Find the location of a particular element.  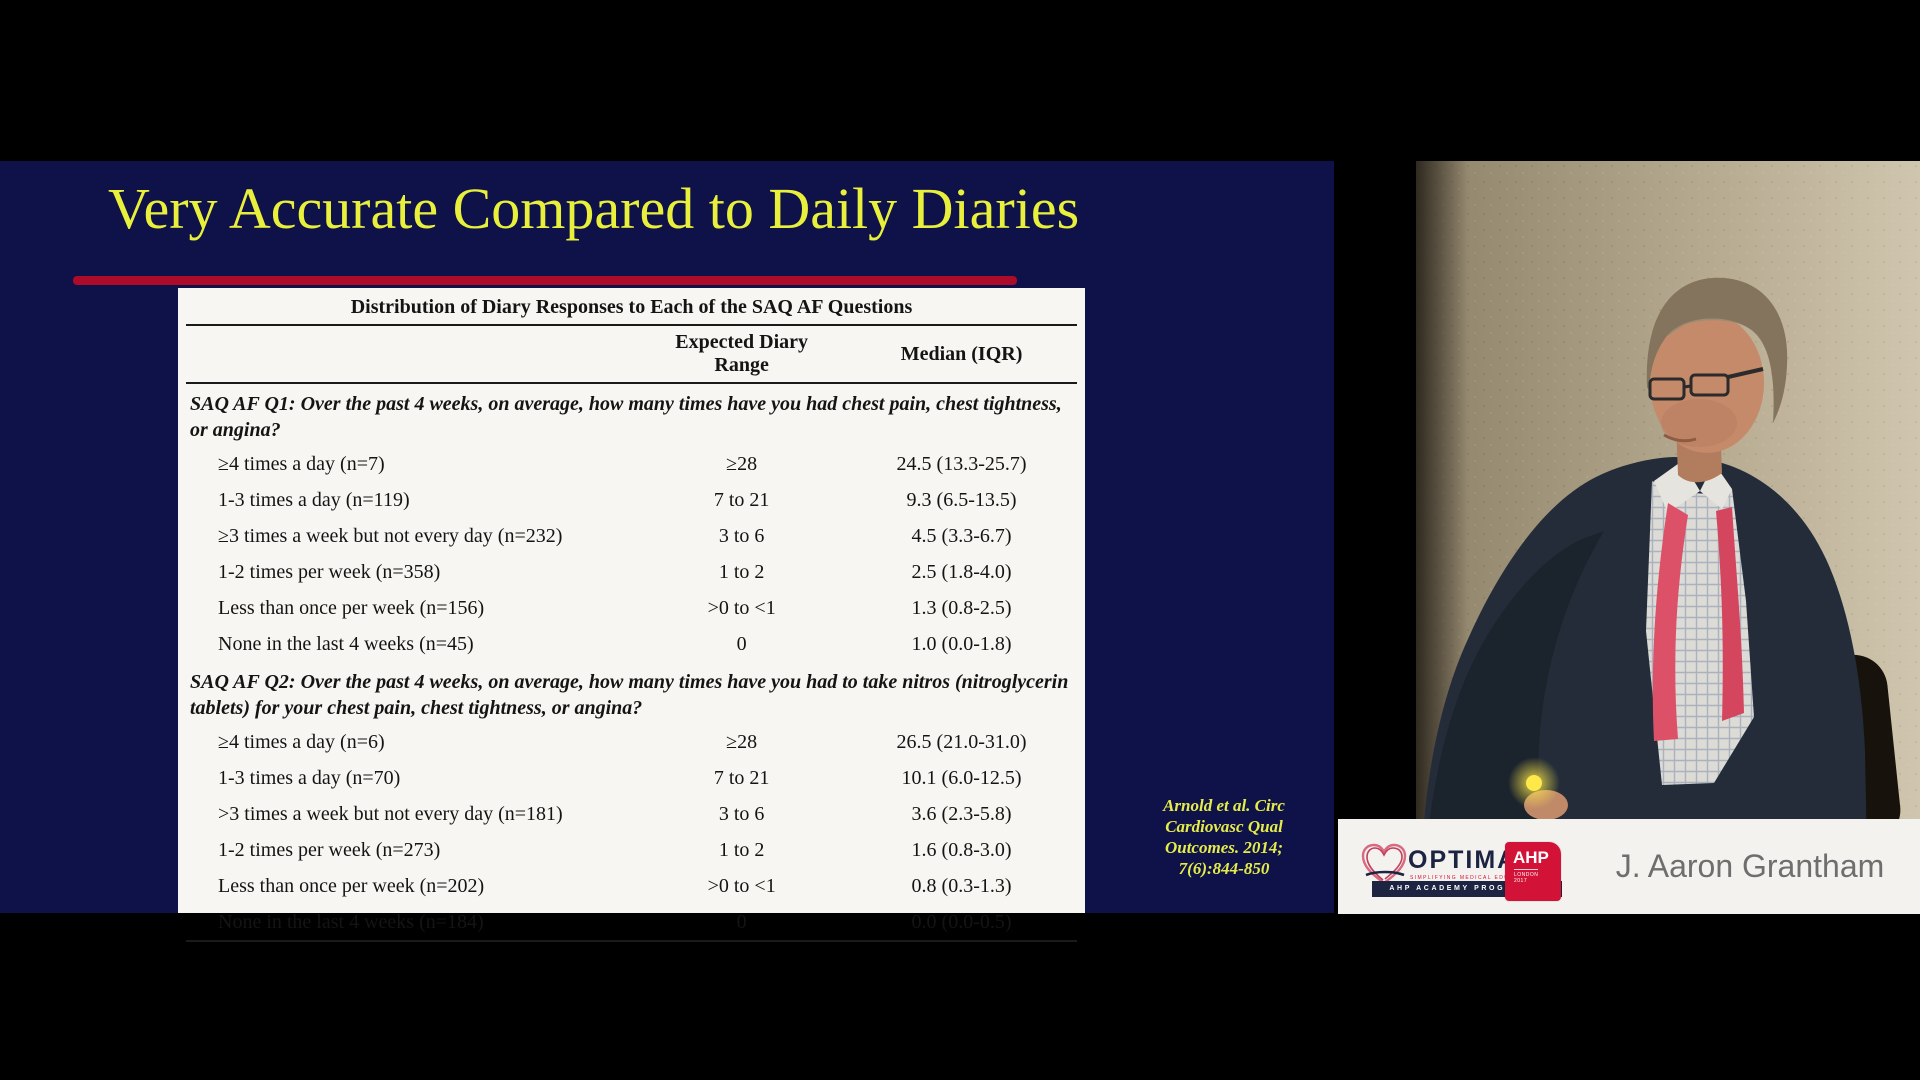

cell-label: Less than once per week (n=202) is located at coordinates (351, 885).